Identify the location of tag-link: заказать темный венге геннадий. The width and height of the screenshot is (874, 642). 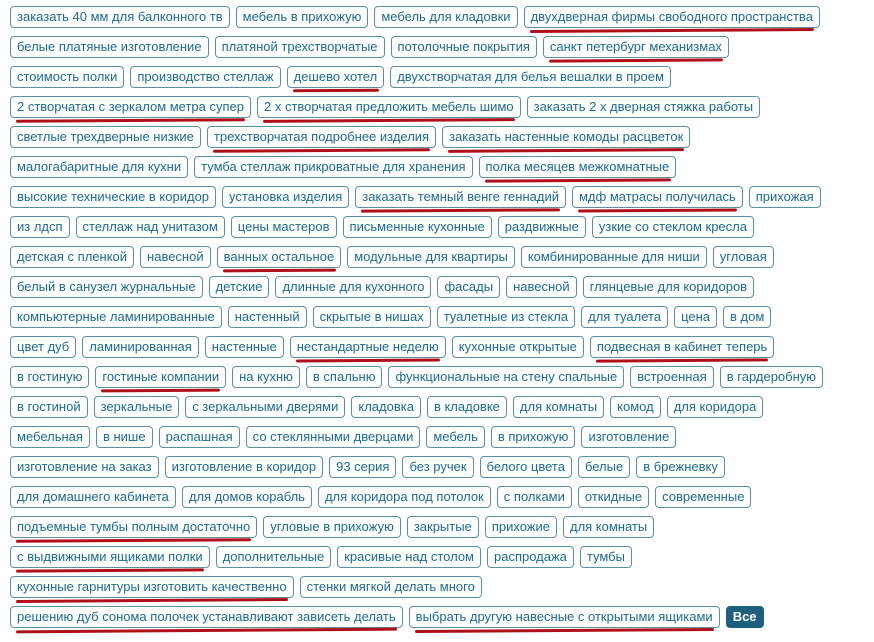
(460, 197).